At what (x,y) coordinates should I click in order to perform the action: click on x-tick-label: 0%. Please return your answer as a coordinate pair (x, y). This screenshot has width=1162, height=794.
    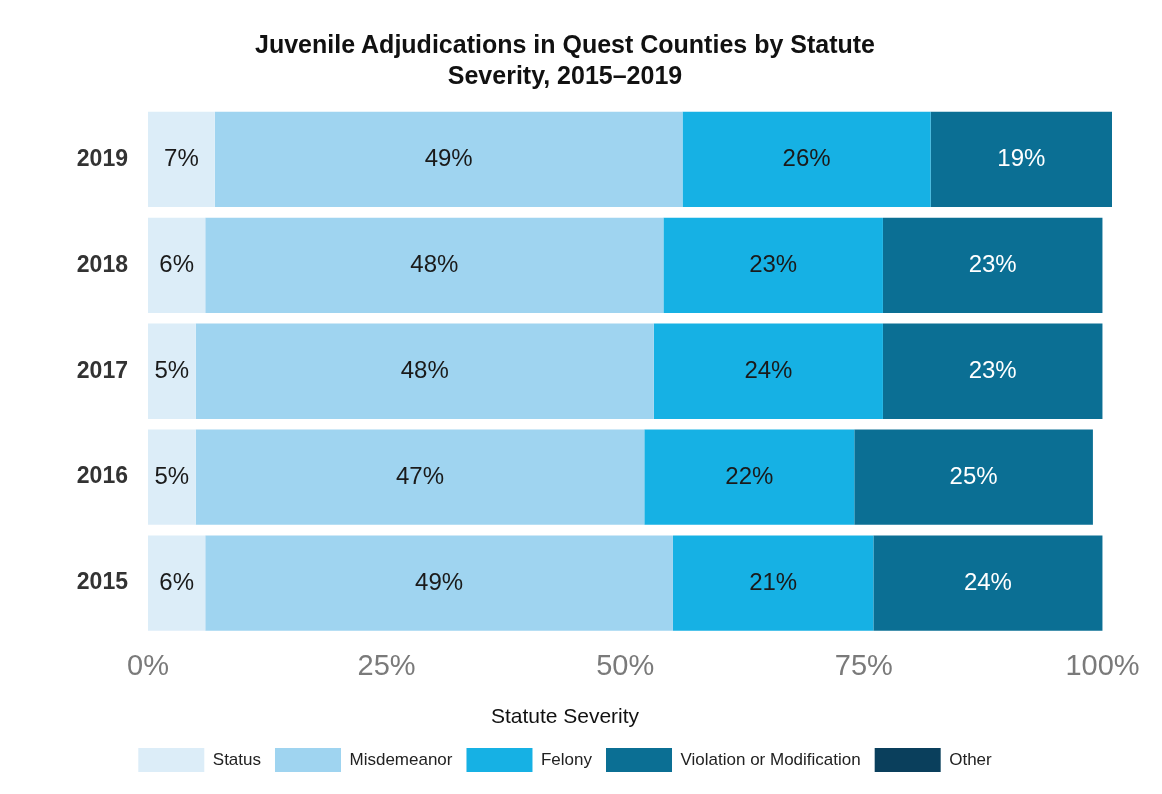
    Looking at the image, I should click on (148, 665).